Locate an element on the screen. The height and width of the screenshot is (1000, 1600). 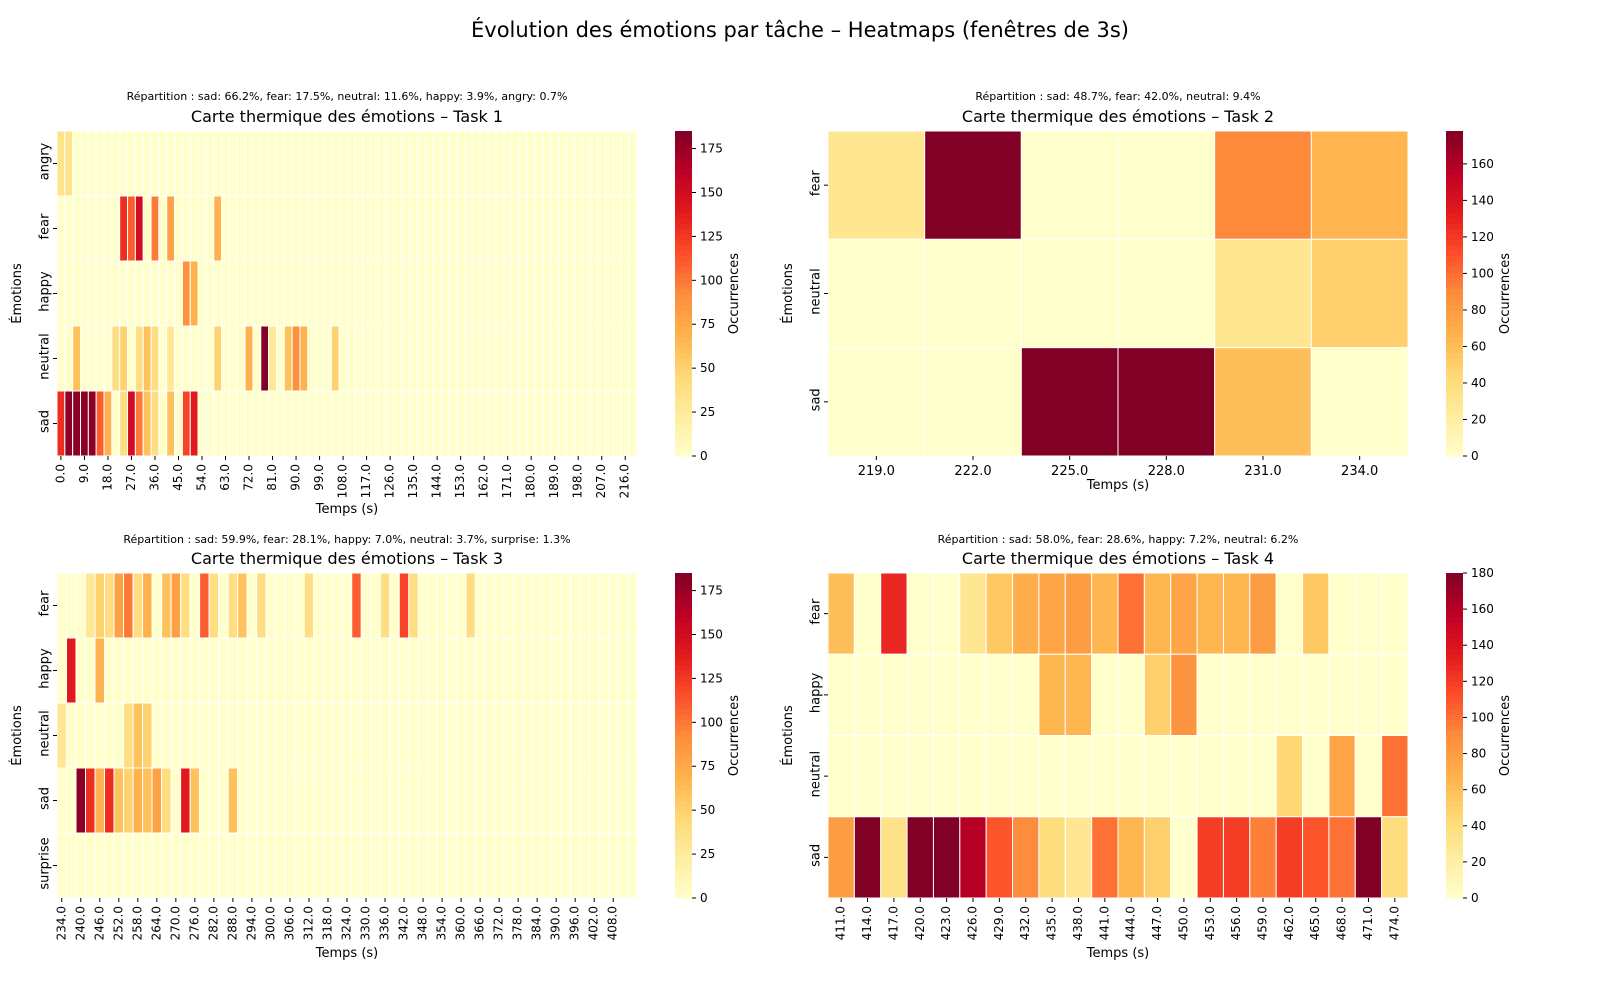
x-tick-label: 462.0 is located at coordinates (1289, 923).